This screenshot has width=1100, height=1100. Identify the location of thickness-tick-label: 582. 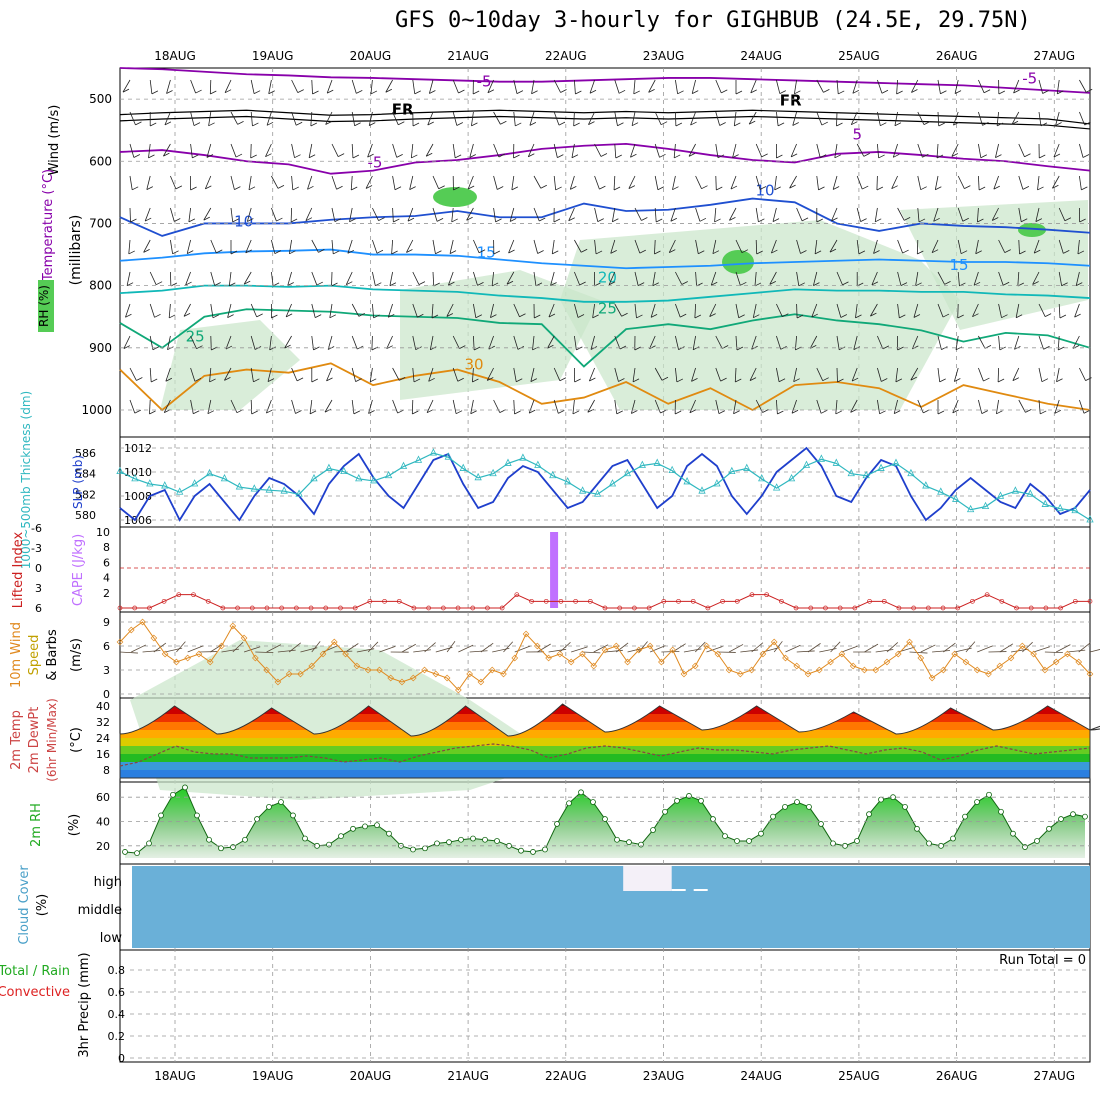
(85, 494).